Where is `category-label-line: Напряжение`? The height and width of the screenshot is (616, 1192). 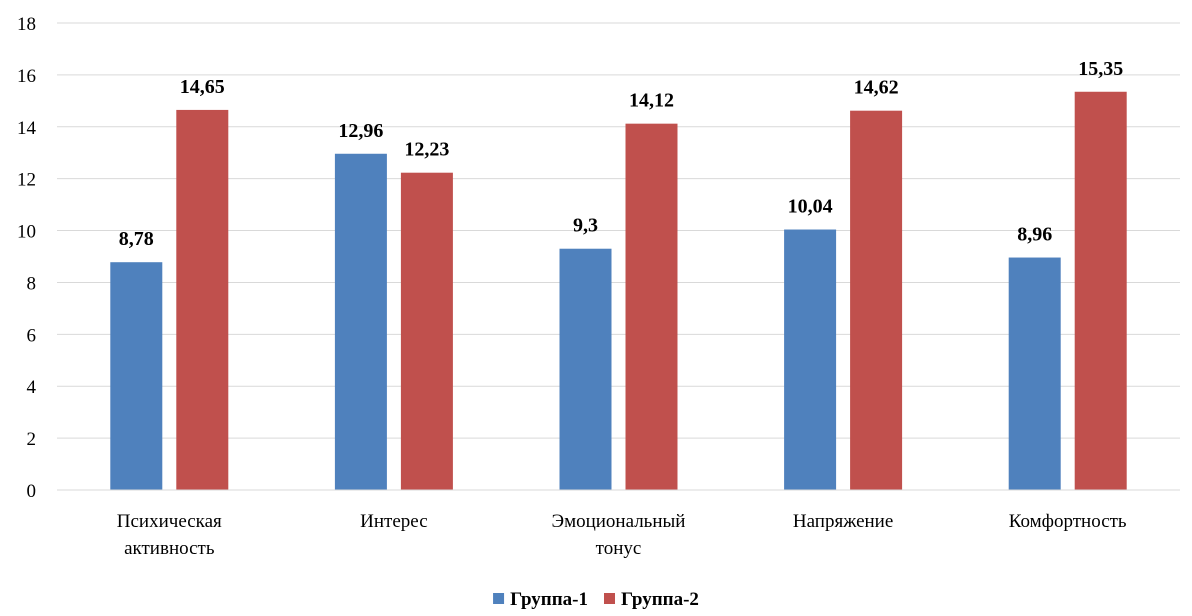 category-label-line: Напряжение is located at coordinates (843, 521).